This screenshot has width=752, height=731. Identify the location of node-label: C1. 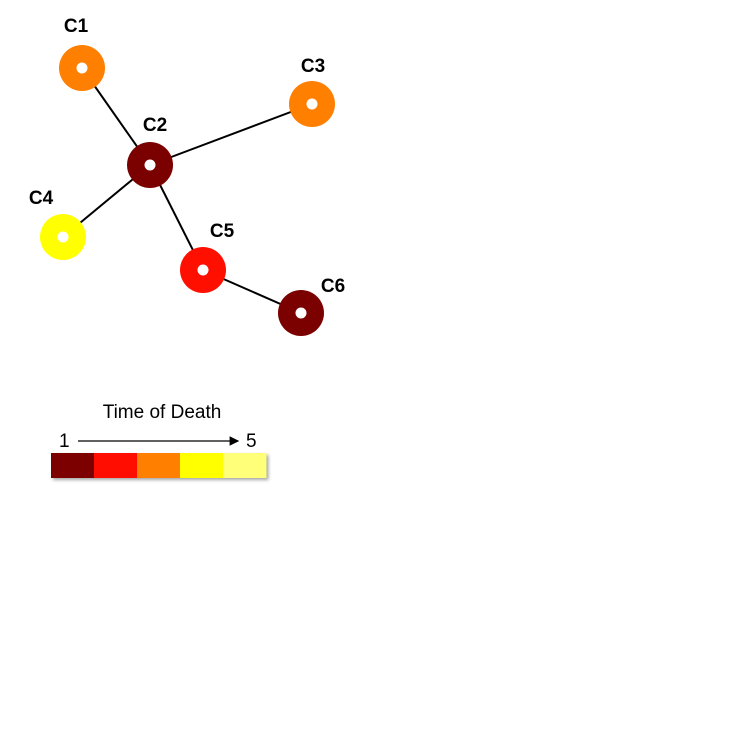
(76, 26).